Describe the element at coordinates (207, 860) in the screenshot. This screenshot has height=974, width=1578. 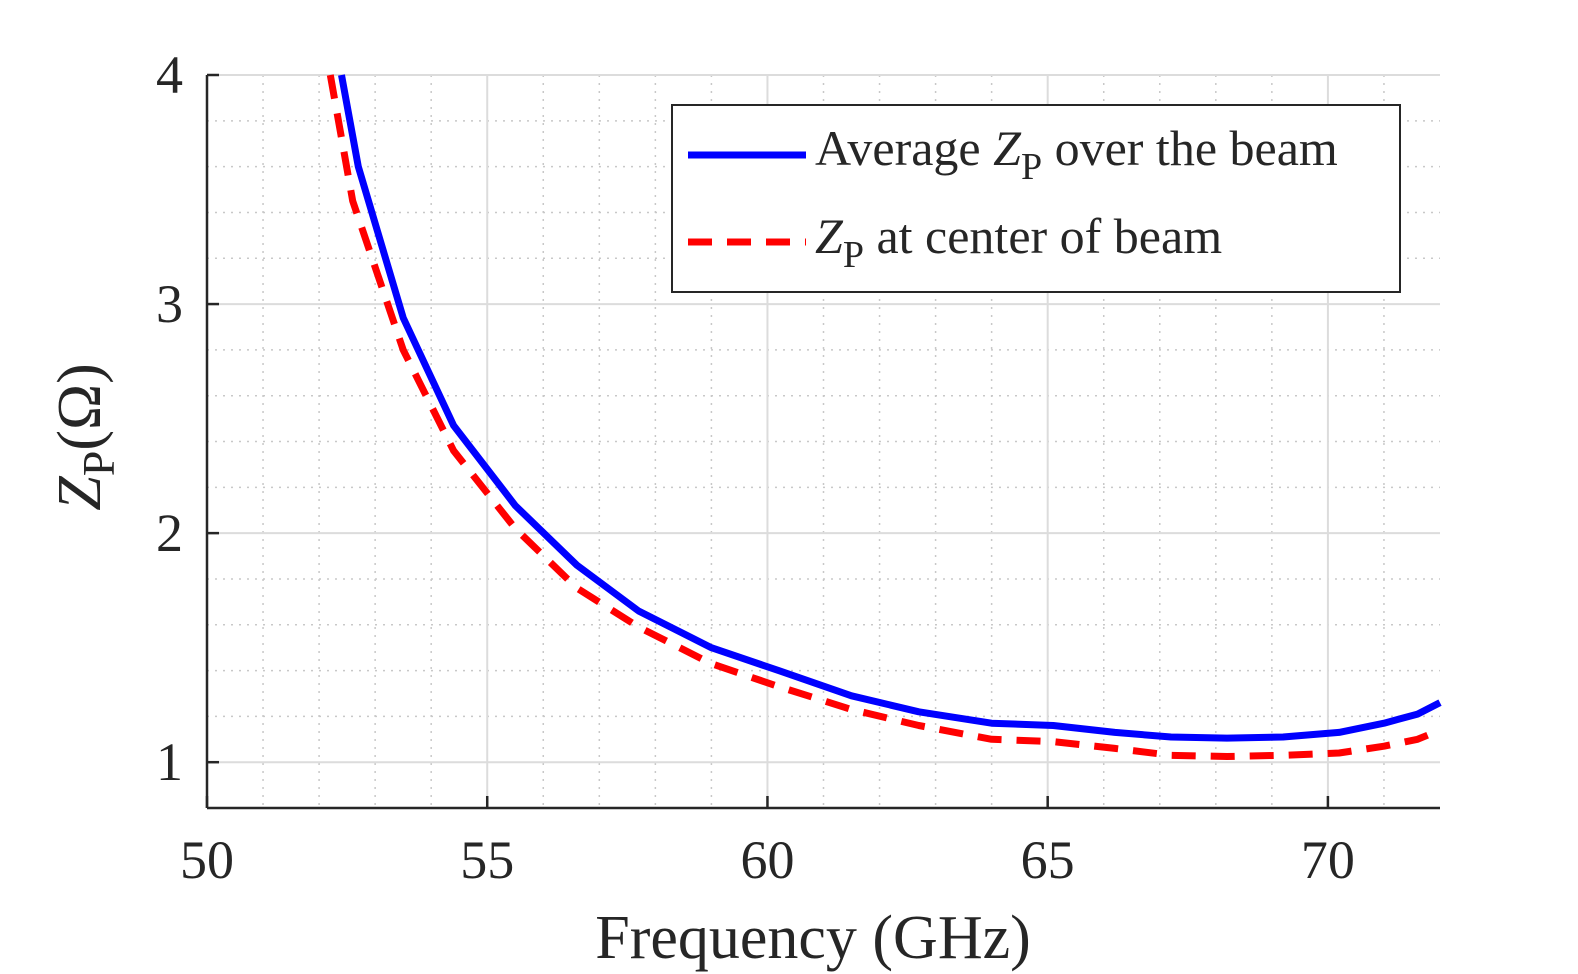
I see `x-tick-label: 50` at that location.